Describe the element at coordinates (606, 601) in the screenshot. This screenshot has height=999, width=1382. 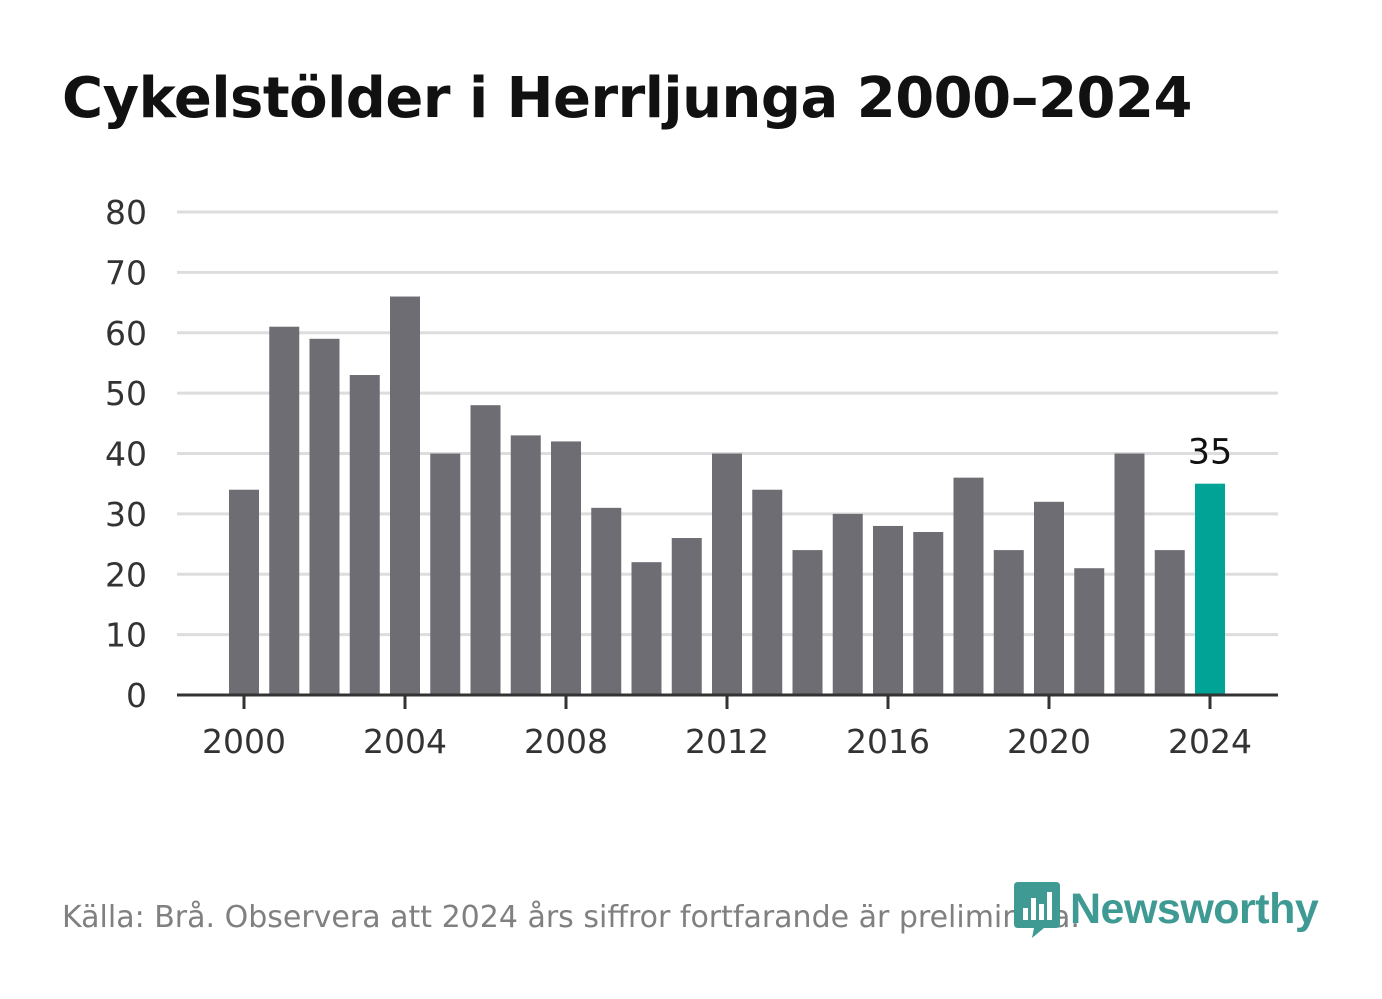
I see `bar-2009` at that location.